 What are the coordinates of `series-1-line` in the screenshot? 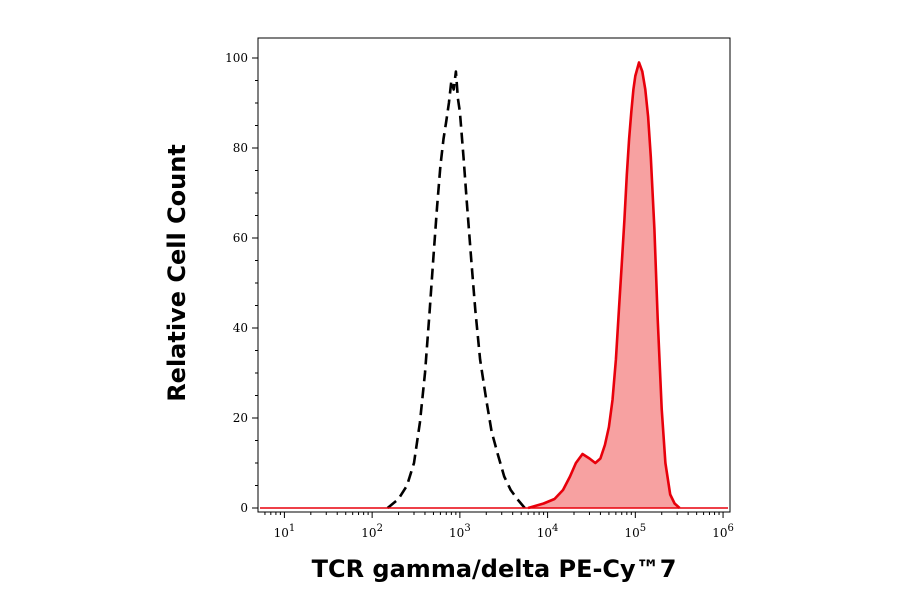 It's located at (604, 285).